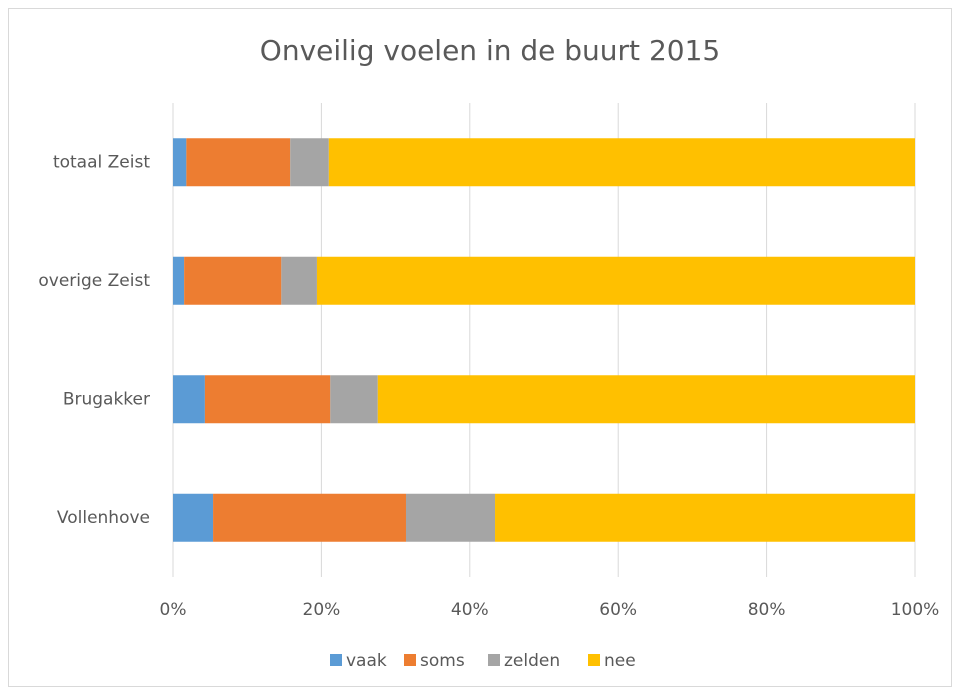 This screenshot has width=961, height=696. I want to click on y-tick-label: Vollenhove, so click(103, 518).